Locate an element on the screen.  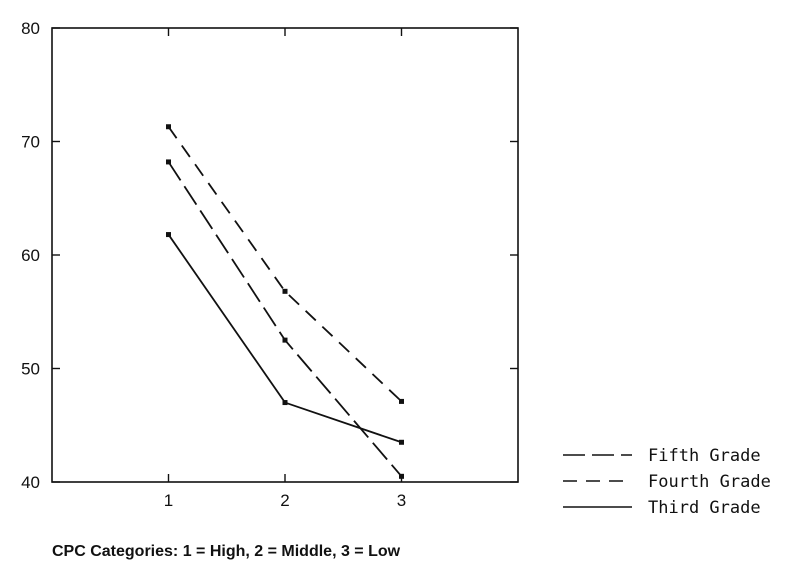
series-line-fourth-grade is located at coordinates (285, 264).